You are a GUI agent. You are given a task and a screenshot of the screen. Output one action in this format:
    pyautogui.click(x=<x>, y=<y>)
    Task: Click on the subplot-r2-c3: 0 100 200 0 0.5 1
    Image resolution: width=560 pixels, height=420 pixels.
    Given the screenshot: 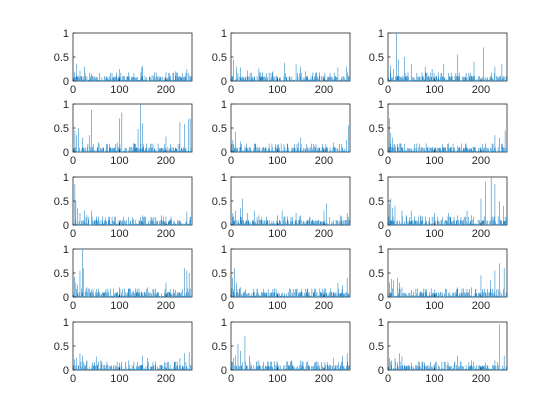 What is the action you would take?
    pyautogui.click(x=438, y=133)
    